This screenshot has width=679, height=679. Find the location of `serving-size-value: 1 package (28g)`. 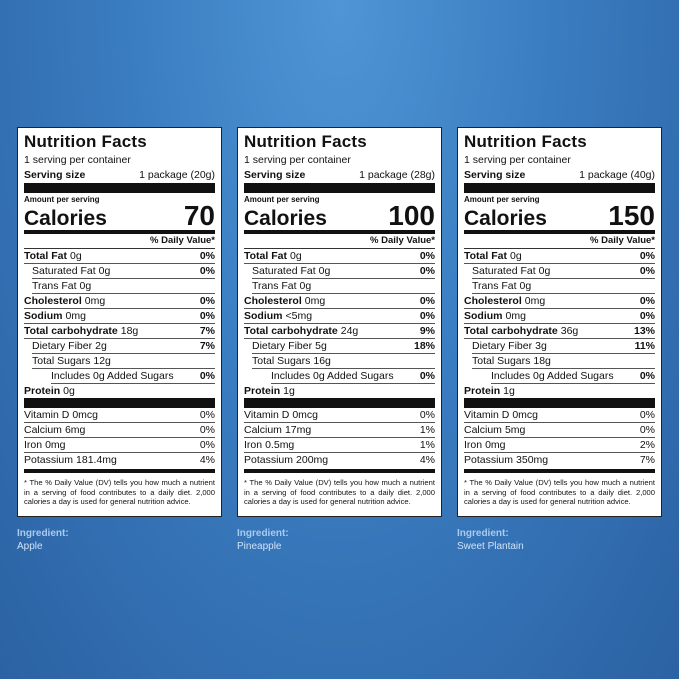

serving-size-value: 1 package (28g) is located at coordinates (397, 175).